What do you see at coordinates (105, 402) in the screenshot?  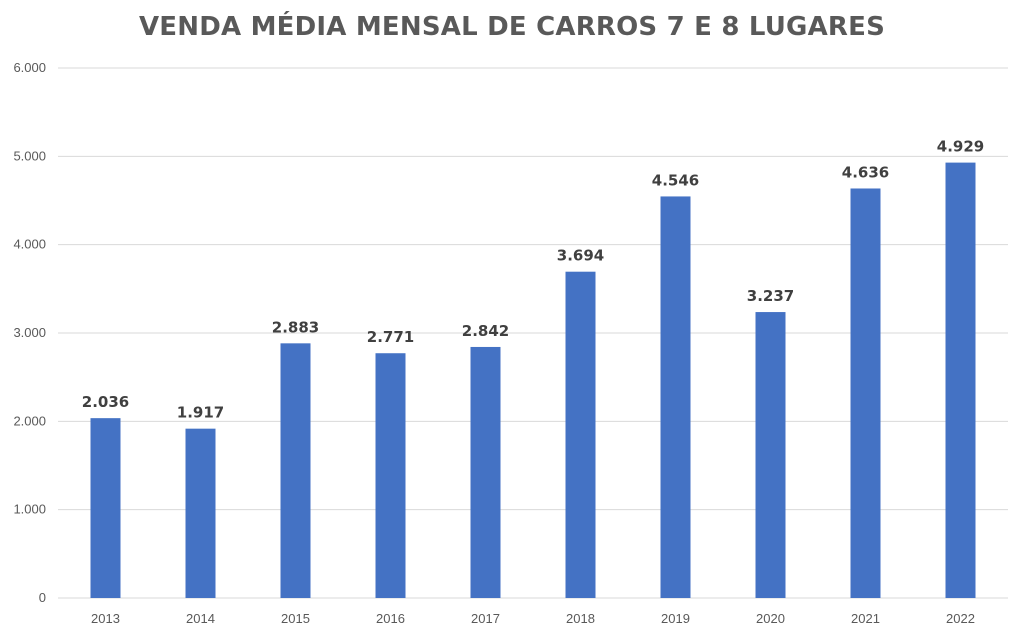 I see `data-label-2013: 2.036` at bounding box center [105, 402].